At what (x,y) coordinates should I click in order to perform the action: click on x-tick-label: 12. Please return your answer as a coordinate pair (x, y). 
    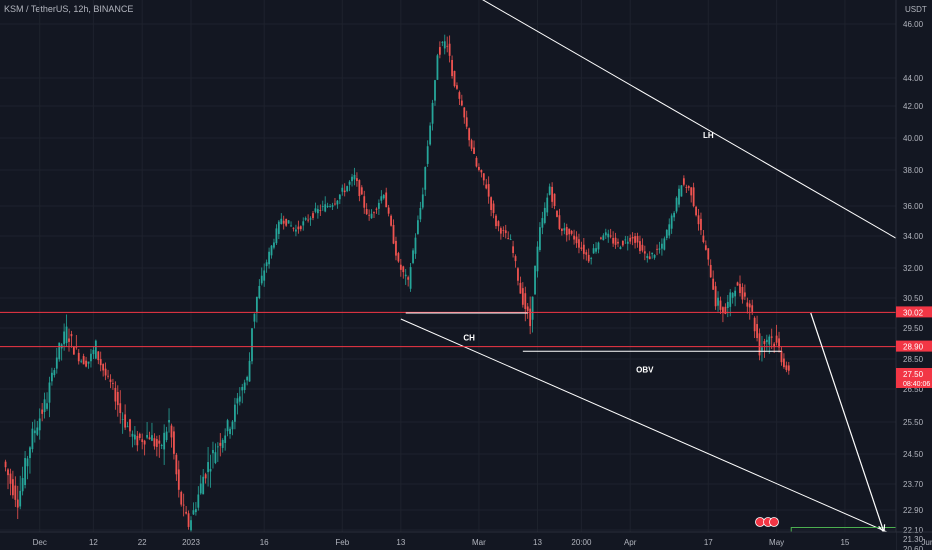
    Looking at the image, I should click on (93, 542).